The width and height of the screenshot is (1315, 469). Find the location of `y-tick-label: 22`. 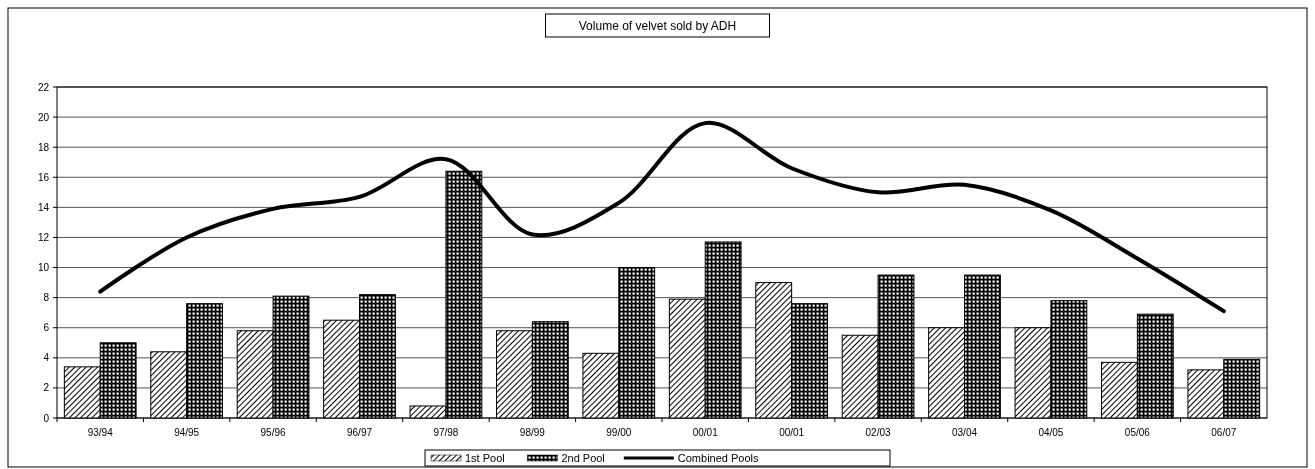

y-tick-label: 22 is located at coordinates (43, 87).